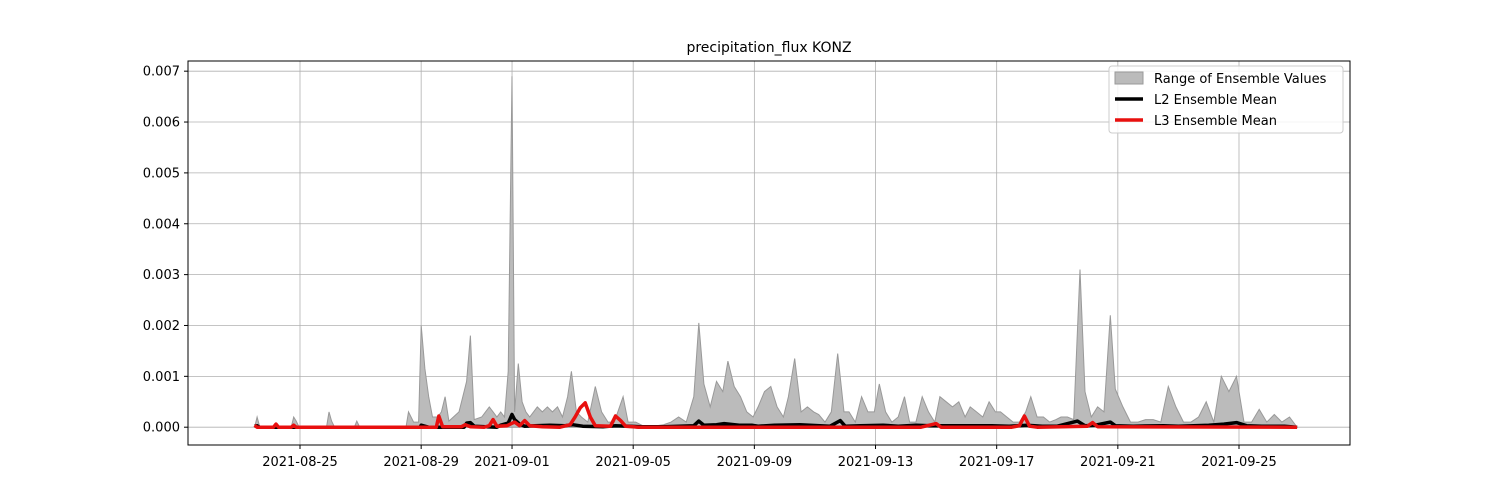  What do you see at coordinates (1215, 121) in the screenshot?
I see `legend-l3-label: L3 Ensemble Mean` at bounding box center [1215, 121].